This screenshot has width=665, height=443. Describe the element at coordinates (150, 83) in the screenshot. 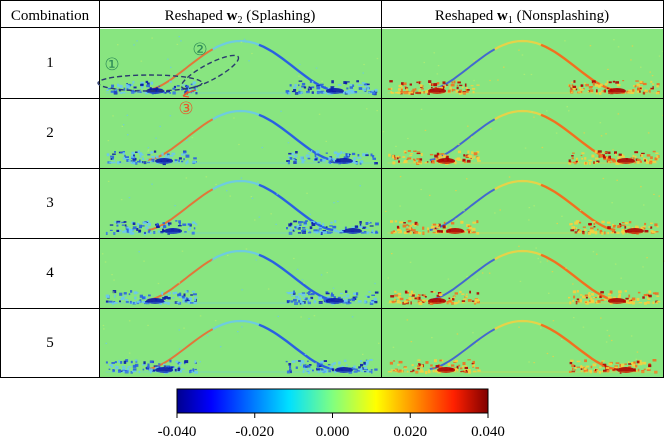

I see `region-1-ellipse` at that location.